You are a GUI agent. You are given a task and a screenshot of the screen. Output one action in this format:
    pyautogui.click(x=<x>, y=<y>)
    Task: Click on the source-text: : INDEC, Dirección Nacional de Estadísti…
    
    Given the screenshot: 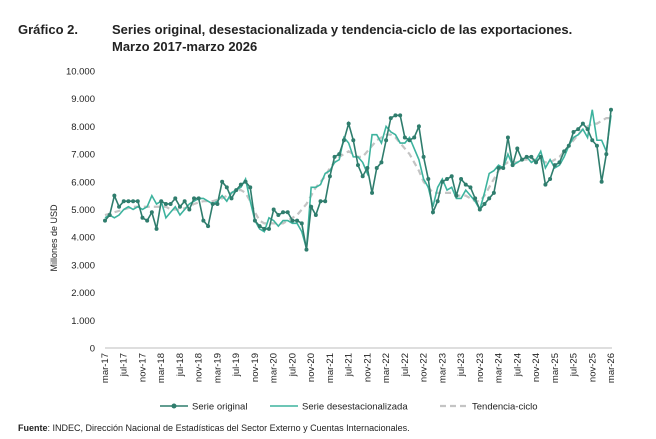 What is the action you would take?
    pyautogui.click(x=229, y=428)
    